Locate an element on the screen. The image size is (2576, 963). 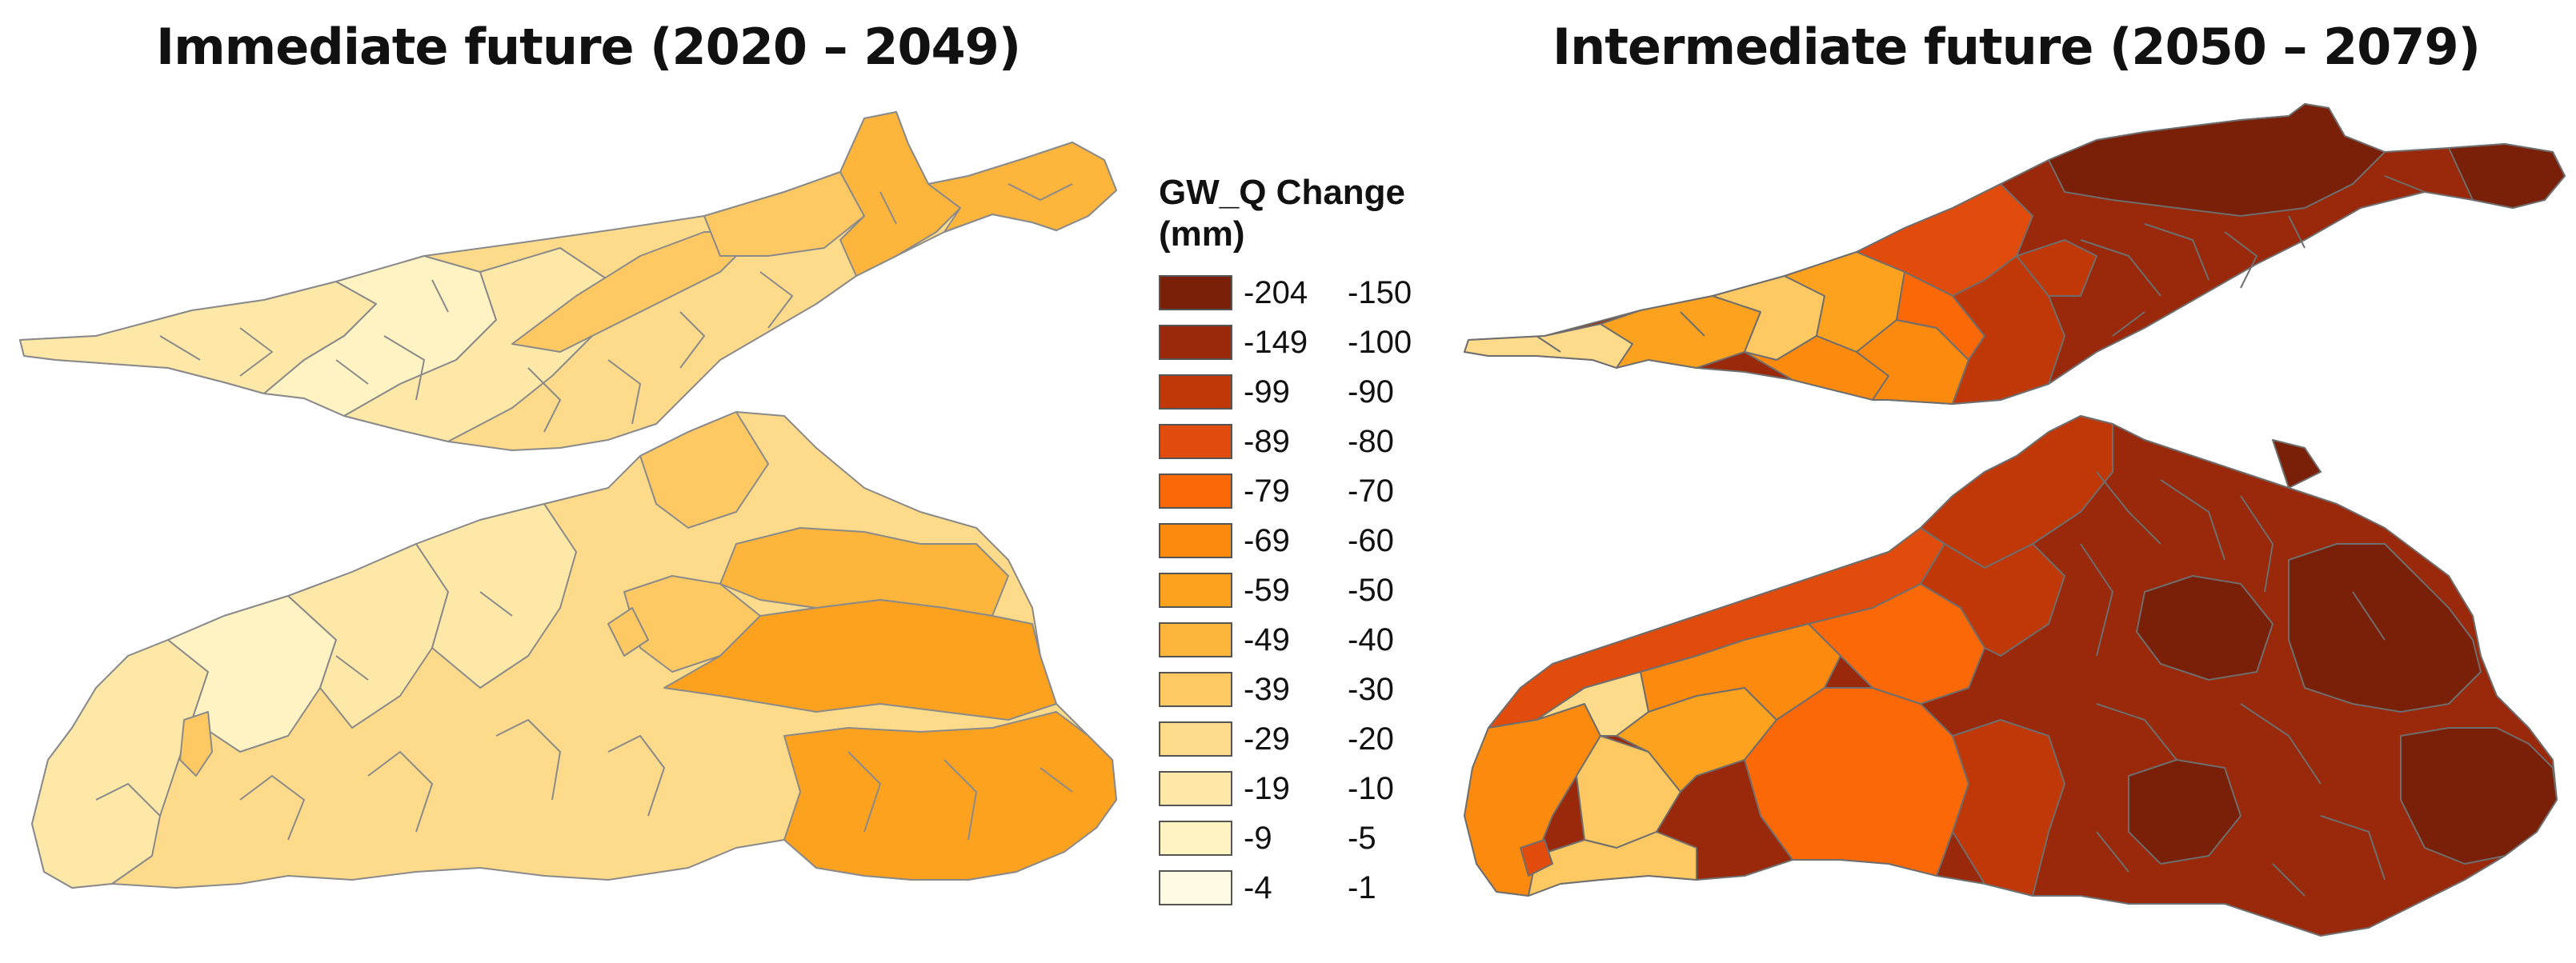
map-title-intermediate-future: Intermediate future (2050 – 2079) is located at coordinates (2016, 47).